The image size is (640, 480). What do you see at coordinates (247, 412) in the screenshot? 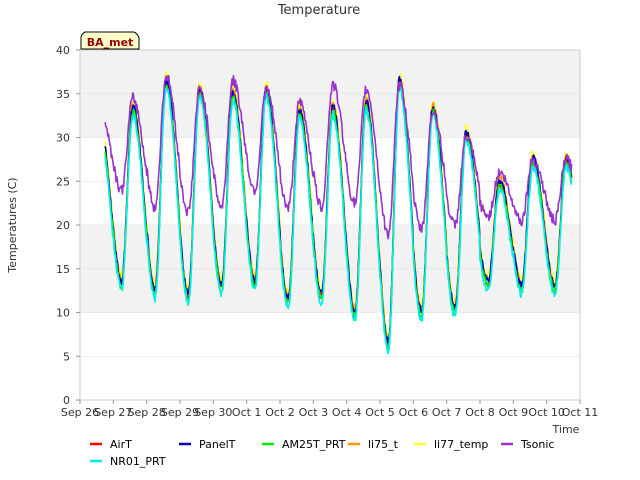
I see `x-tick-label: Oct 1` at bounding box center [247, 412].